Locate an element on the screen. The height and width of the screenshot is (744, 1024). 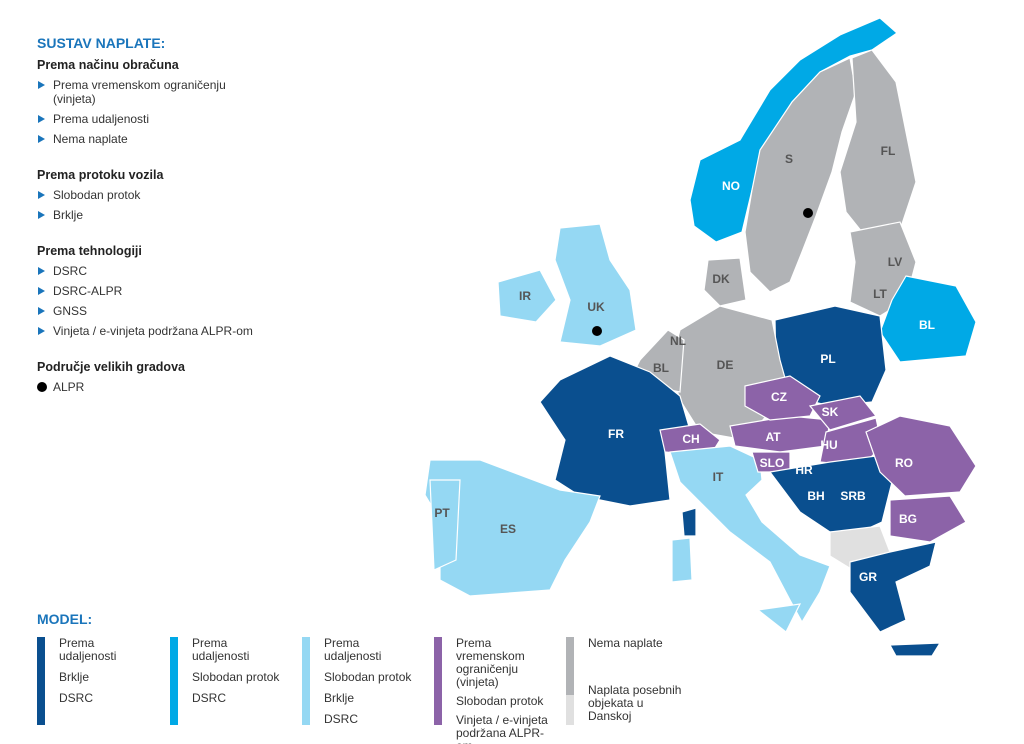
group-heading: Prema tehnologiji is located at coordinates (89, 251).